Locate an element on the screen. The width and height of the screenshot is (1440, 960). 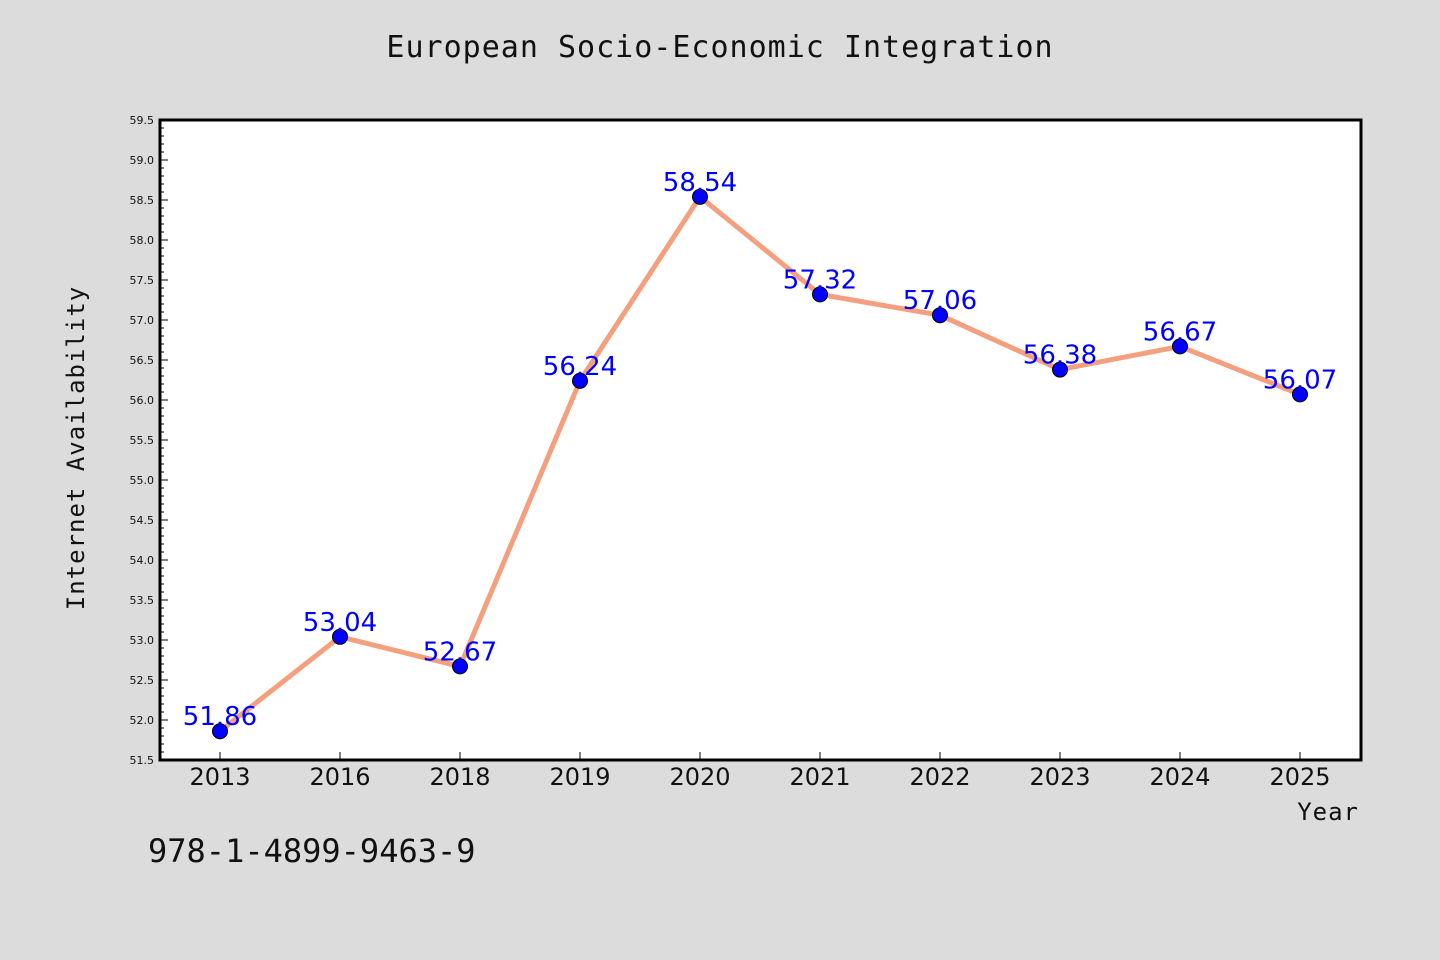
data-label: 52.67 is located at coordinates (460, 652).